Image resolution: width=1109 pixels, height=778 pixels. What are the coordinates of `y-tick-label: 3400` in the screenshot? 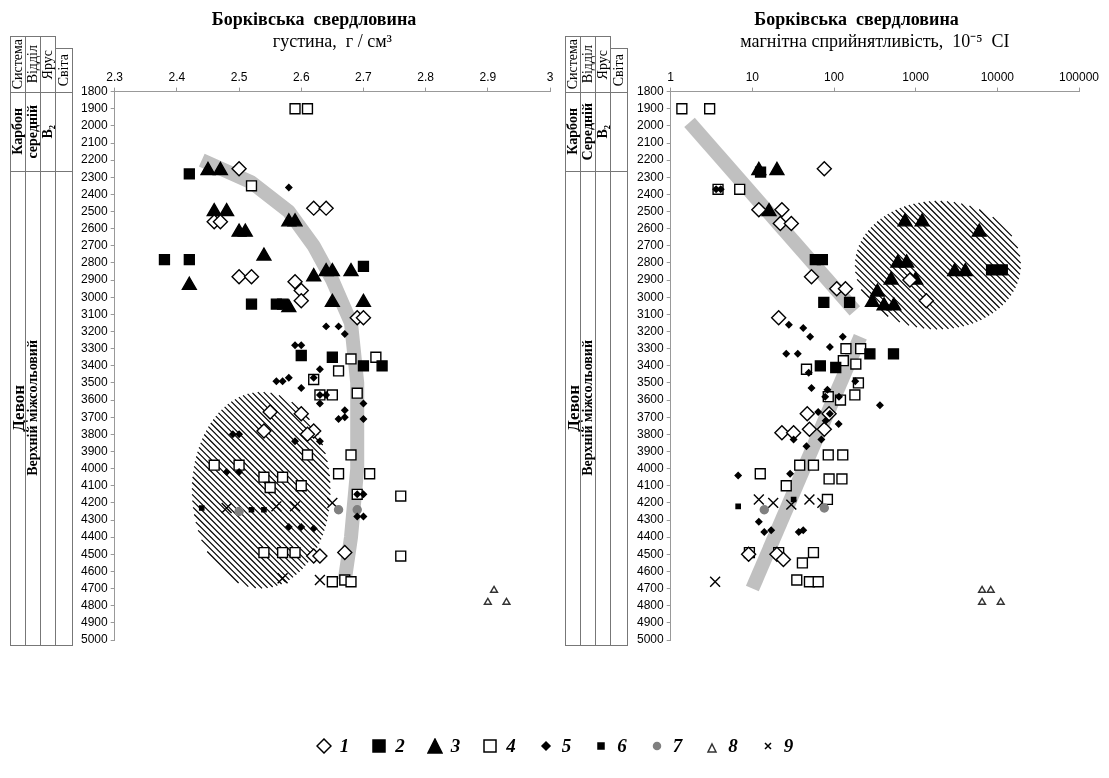 It's located at (94, 365).